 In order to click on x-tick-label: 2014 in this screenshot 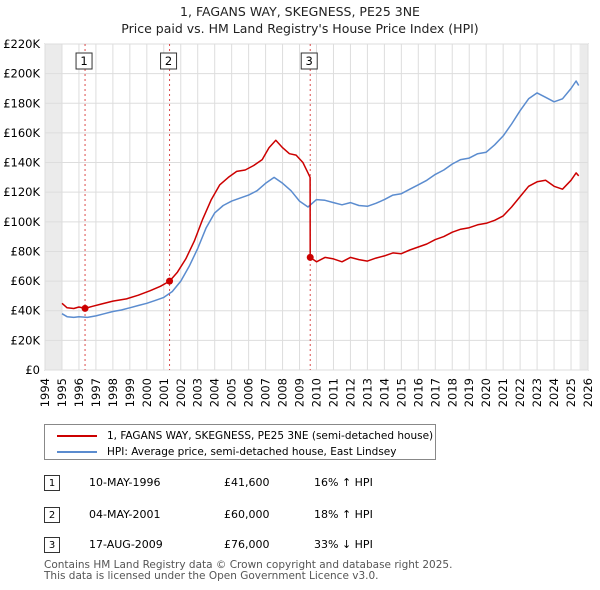, I will do `click(384, 392)`.